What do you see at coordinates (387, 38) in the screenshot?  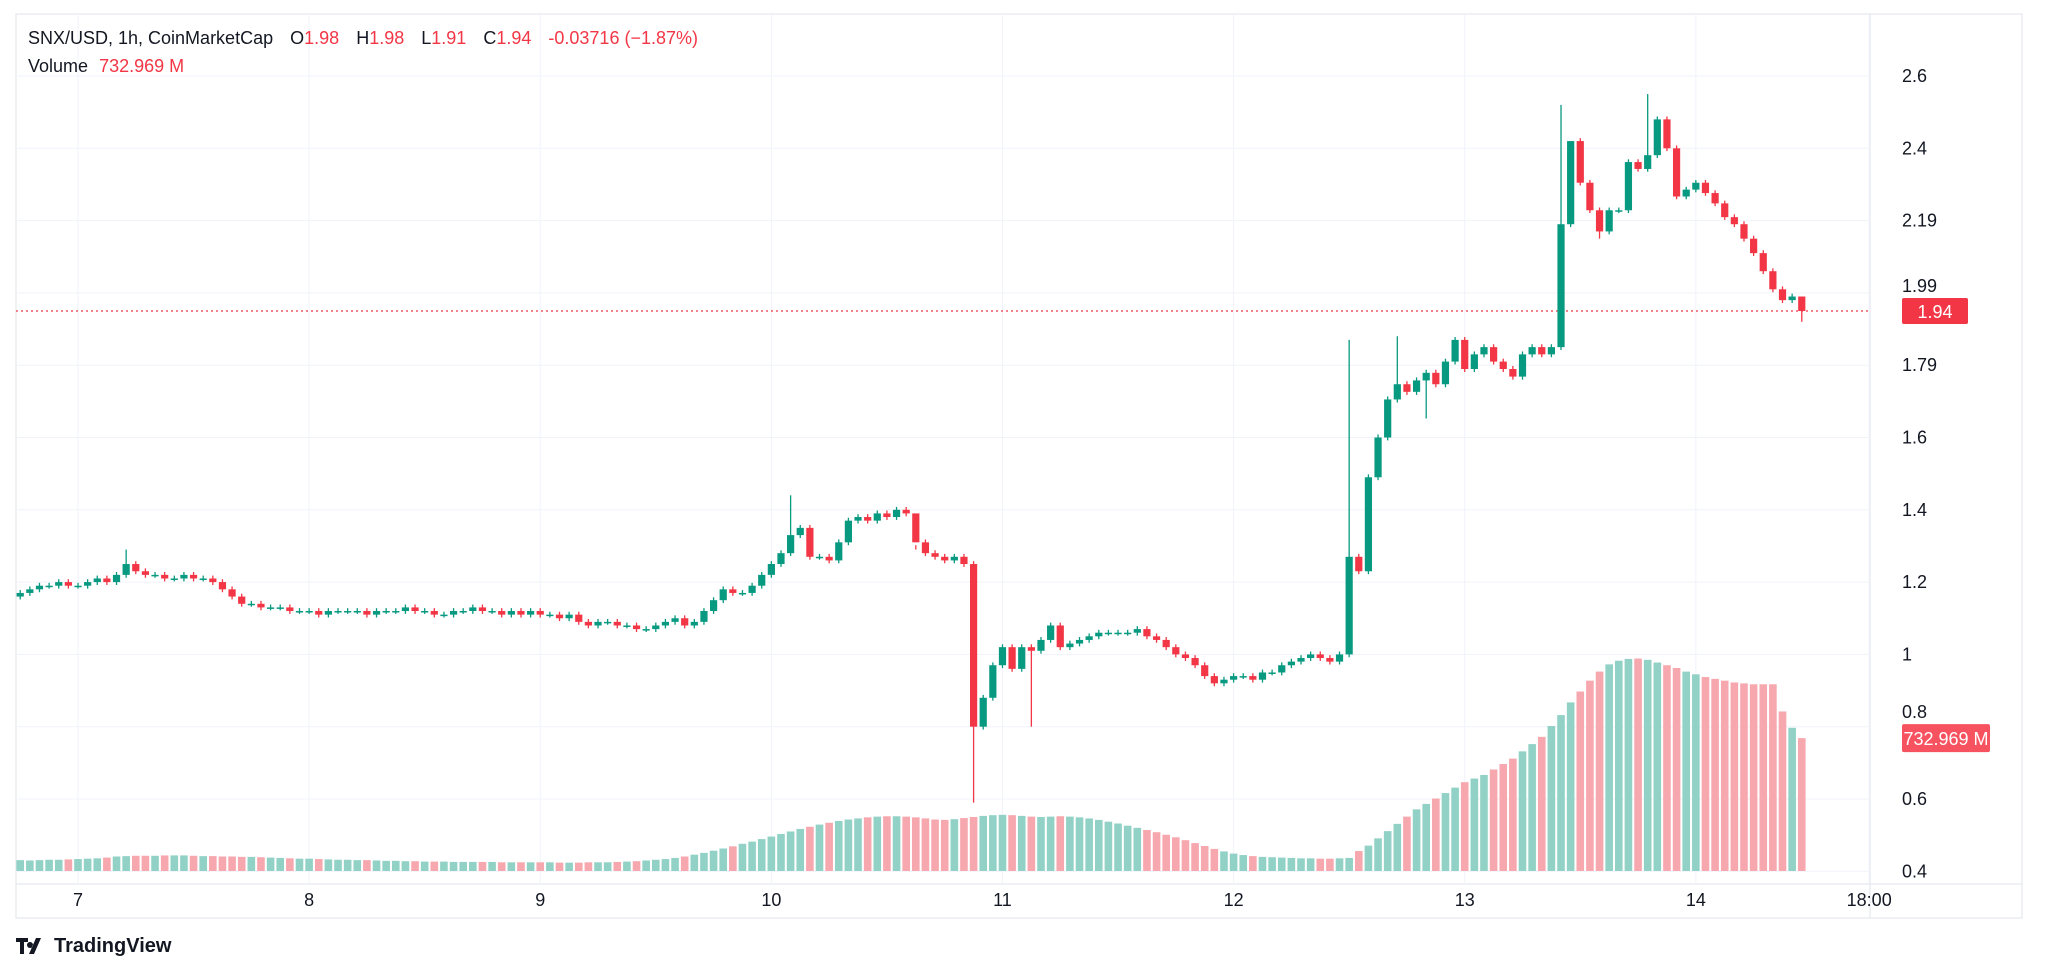 I see `high-value: 1.98` at bounding box center [387, 38].